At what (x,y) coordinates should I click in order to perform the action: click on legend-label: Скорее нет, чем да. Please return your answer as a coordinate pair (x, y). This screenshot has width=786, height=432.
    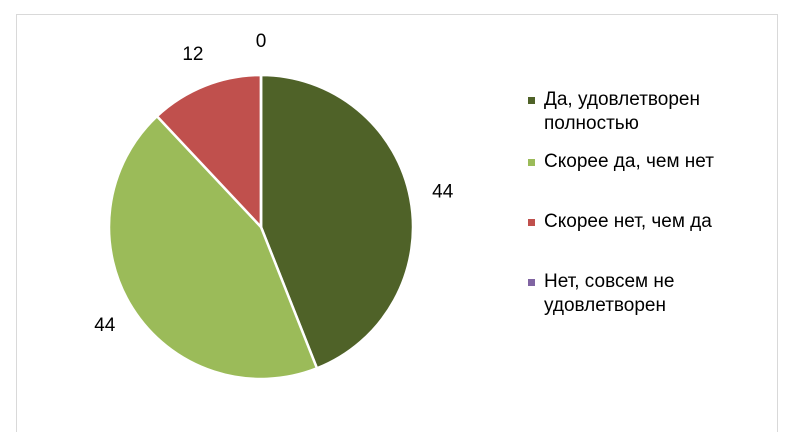
    Looking at the image, I should click on (628, 221).